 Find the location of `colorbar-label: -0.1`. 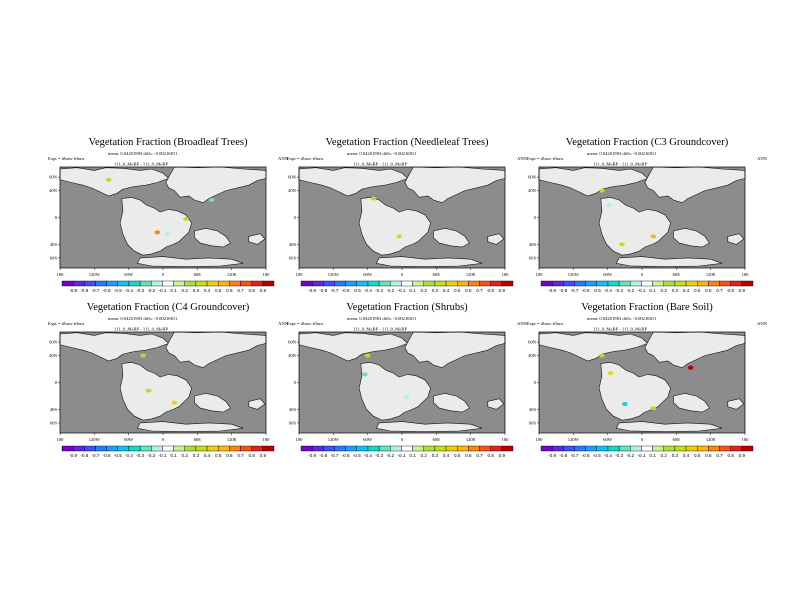

colorbar-label: -0.1 is located at coordinates (401, 455).